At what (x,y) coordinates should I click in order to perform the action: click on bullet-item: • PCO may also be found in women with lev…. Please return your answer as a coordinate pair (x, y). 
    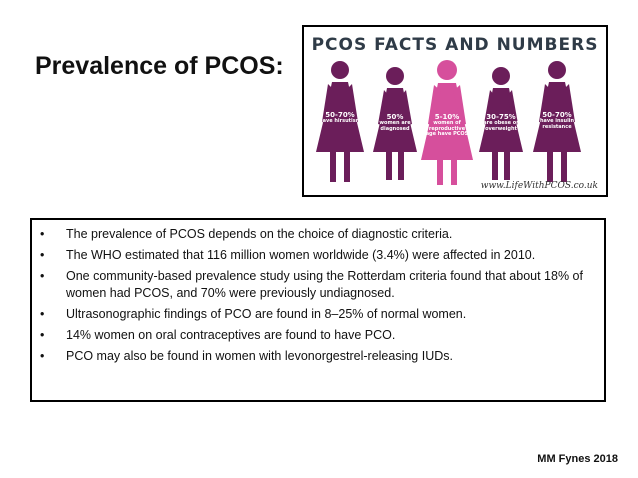
    Looking at the image, I should click on (316, 356).